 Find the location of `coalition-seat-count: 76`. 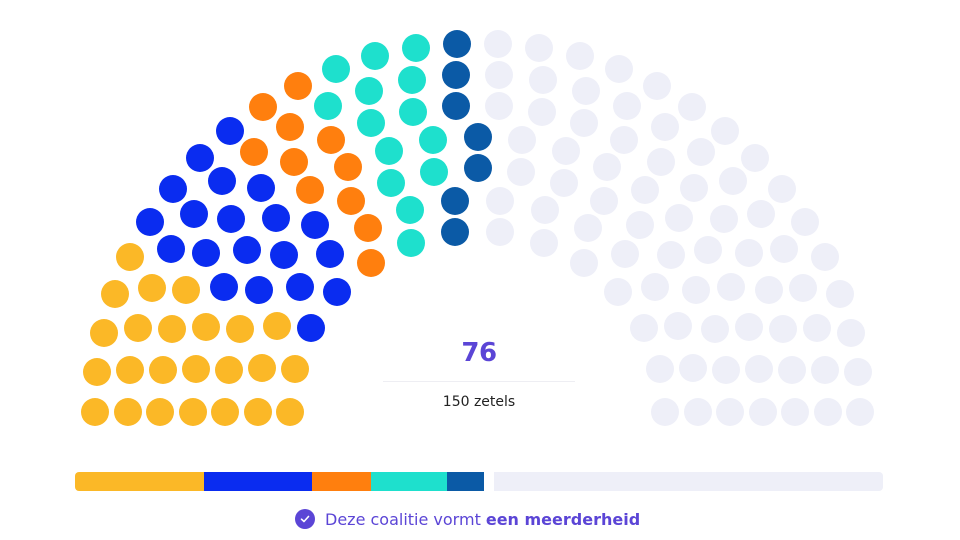

coalition-seat-count: 76 is located at coordinates (479, 353).